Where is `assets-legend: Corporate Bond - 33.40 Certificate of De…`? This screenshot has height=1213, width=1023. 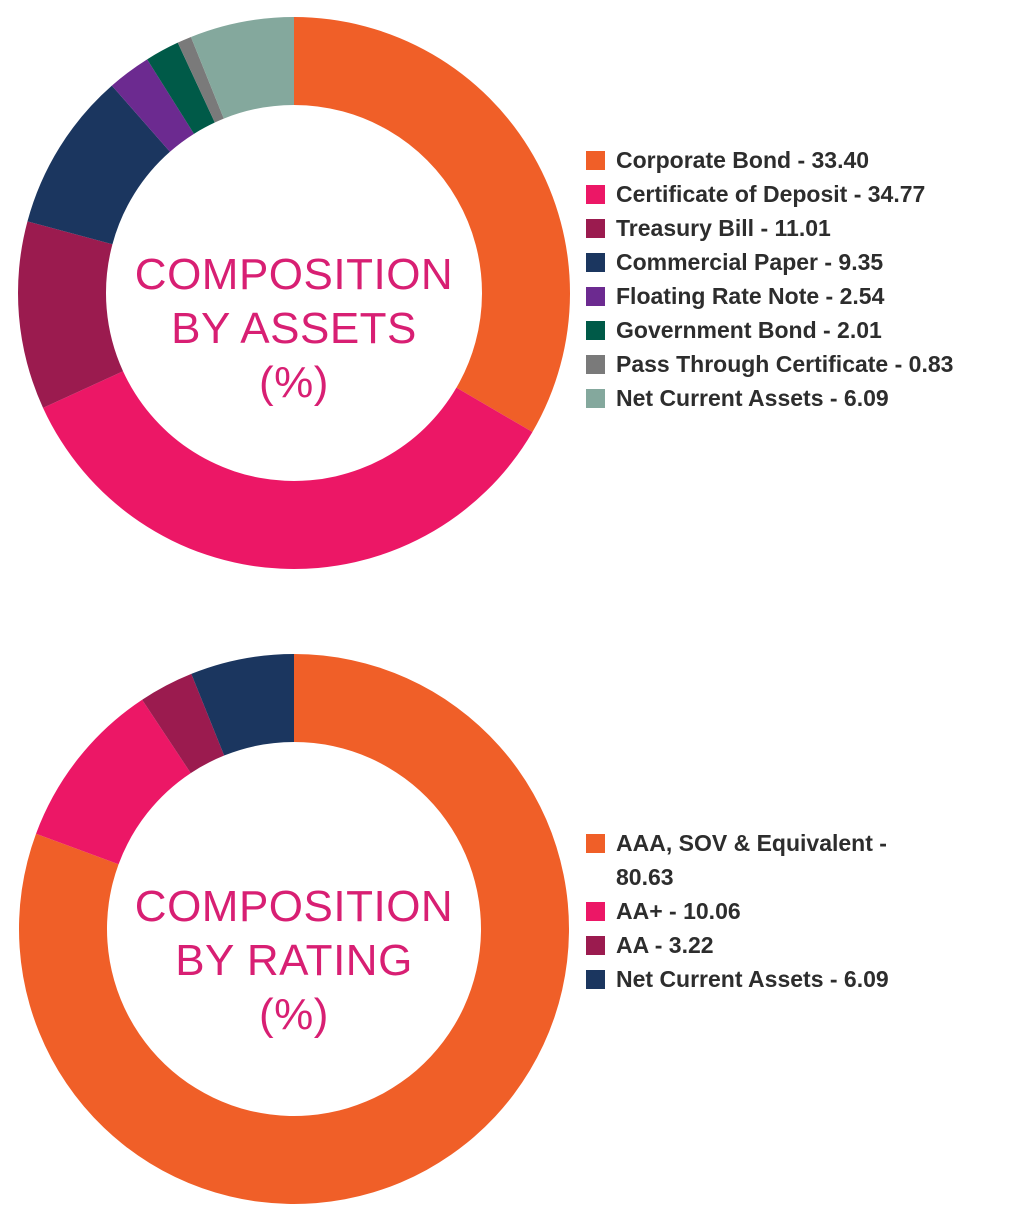
assets-legend: Corporate Bond - 33.40 Certificate of De… is located at coordinates (769, 279).